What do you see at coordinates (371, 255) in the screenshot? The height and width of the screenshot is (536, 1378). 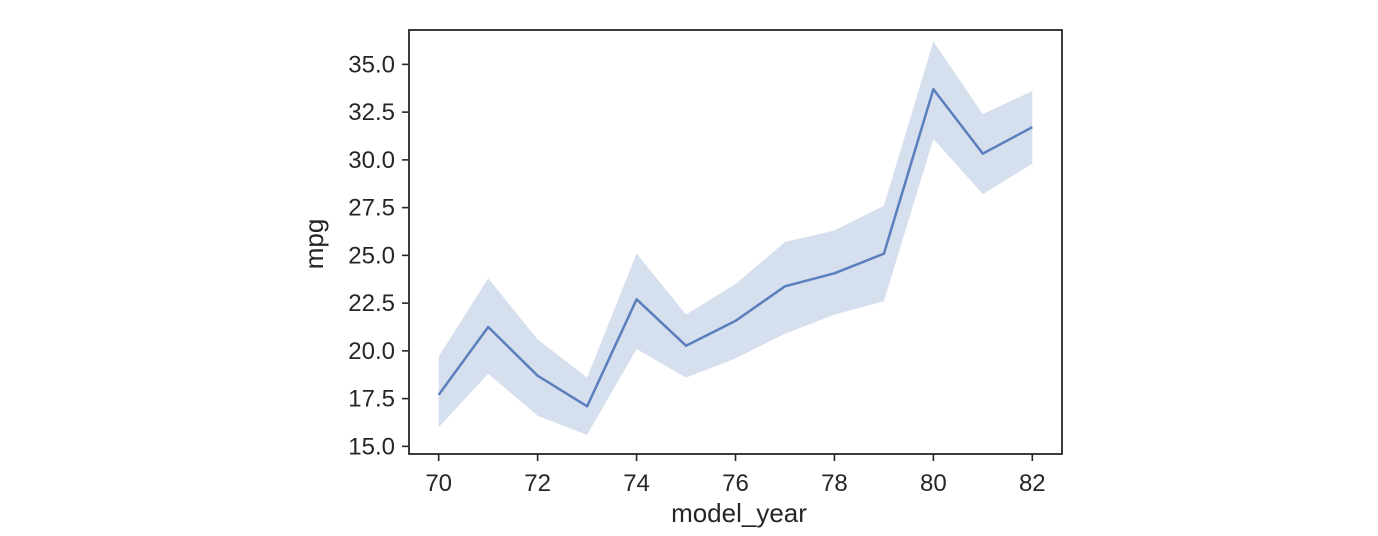 I see `y-tick-label: 25.0` at bounding box center [371, 255].